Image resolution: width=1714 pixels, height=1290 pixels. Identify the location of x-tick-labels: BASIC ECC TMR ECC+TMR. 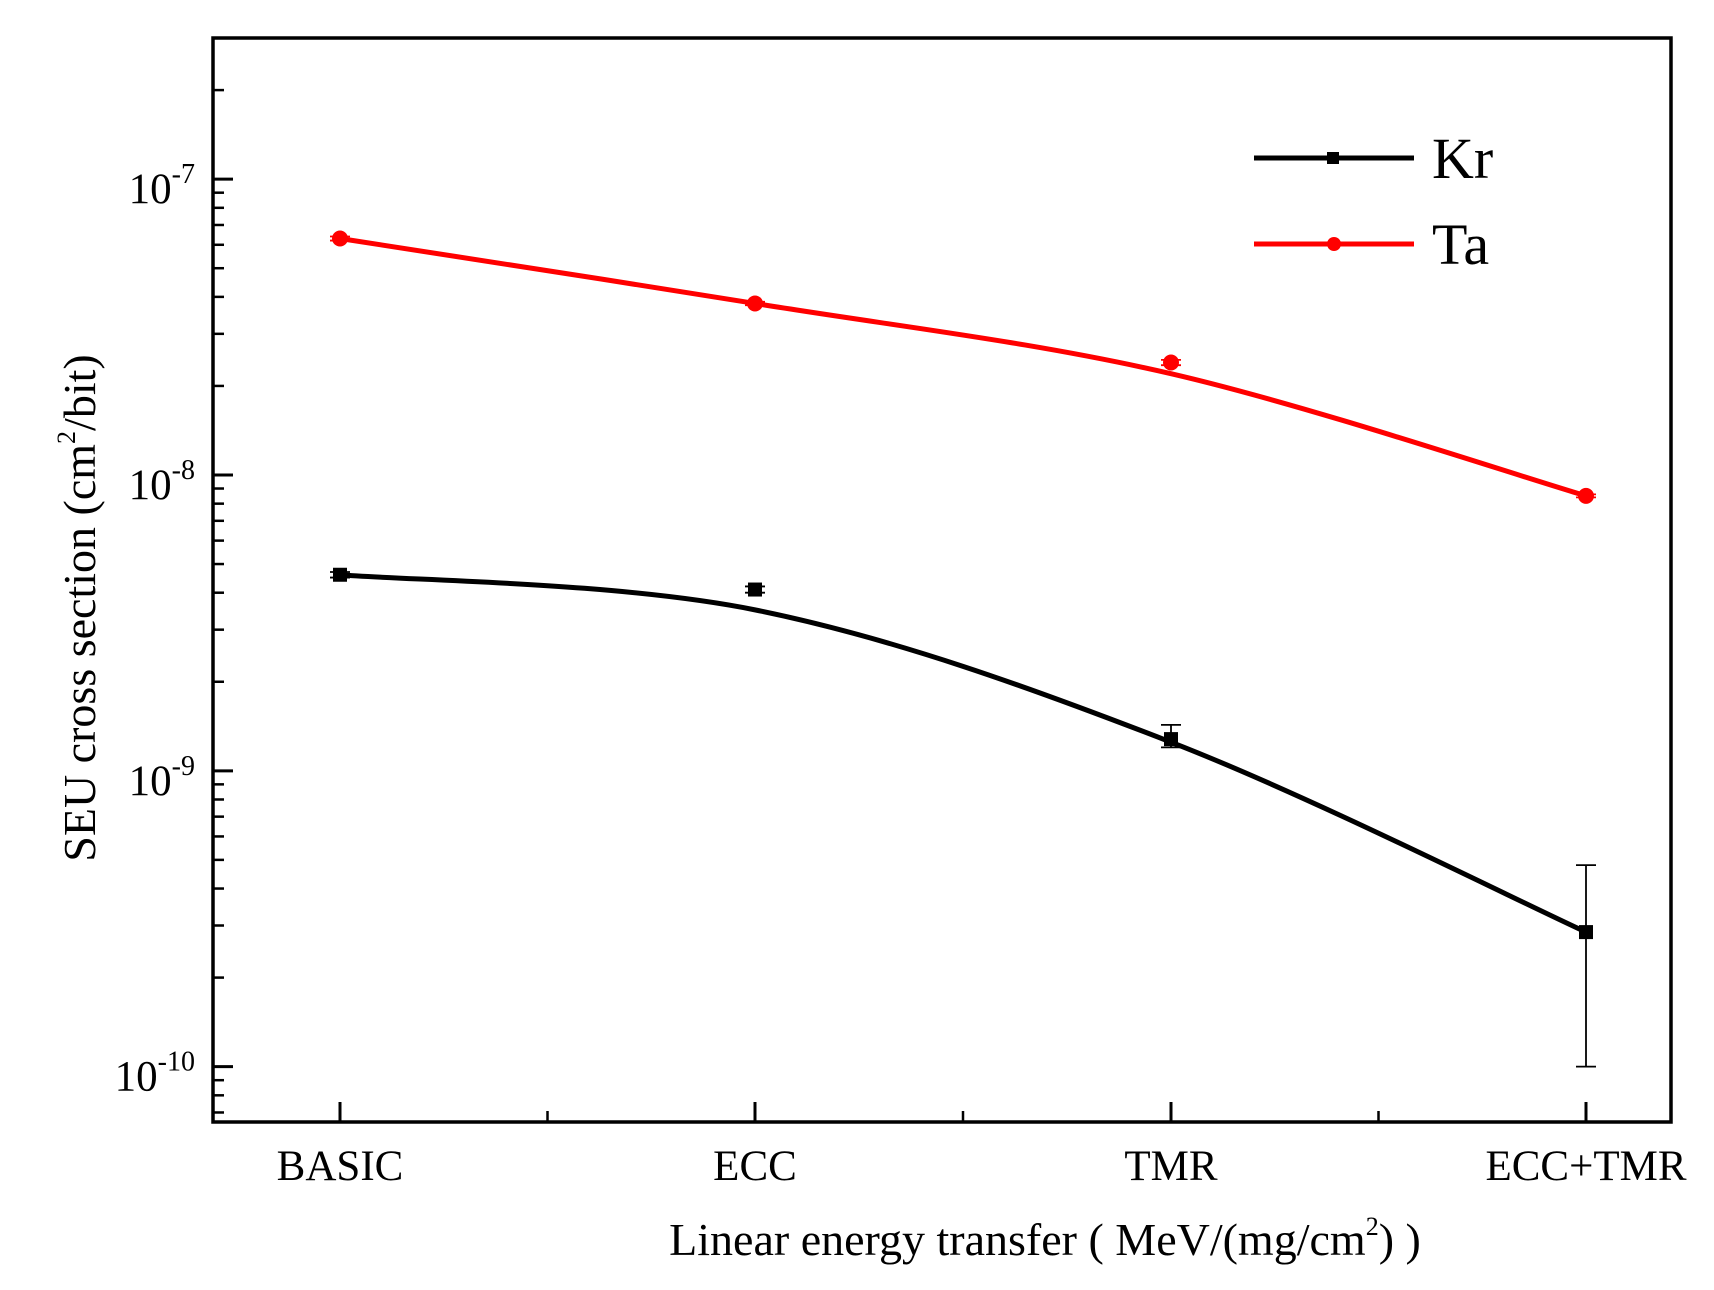
(982, 1166).